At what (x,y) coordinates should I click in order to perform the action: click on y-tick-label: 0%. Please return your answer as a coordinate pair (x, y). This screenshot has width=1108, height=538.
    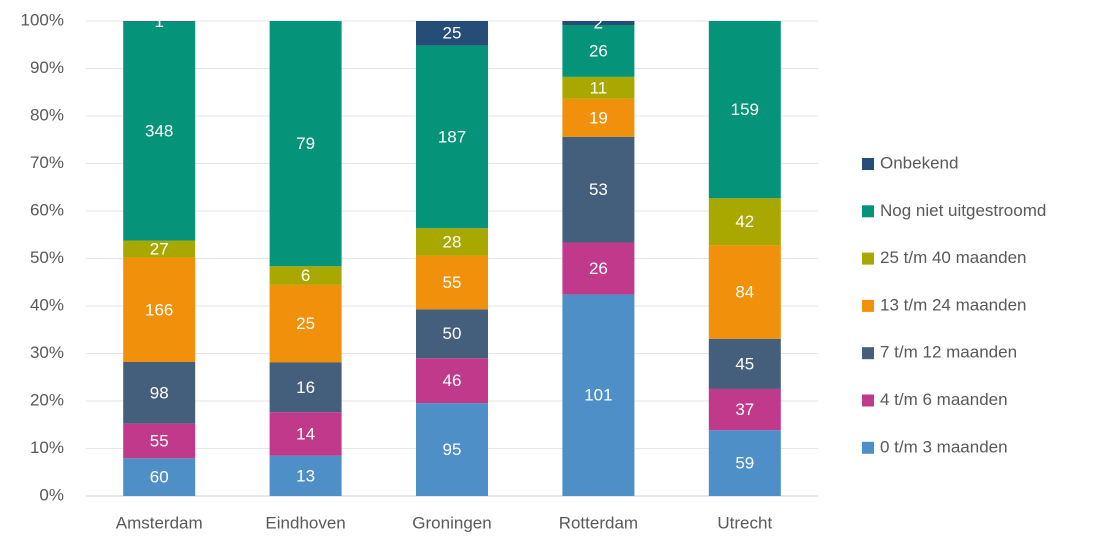
    Looking at the image, I should click on (51, 494).